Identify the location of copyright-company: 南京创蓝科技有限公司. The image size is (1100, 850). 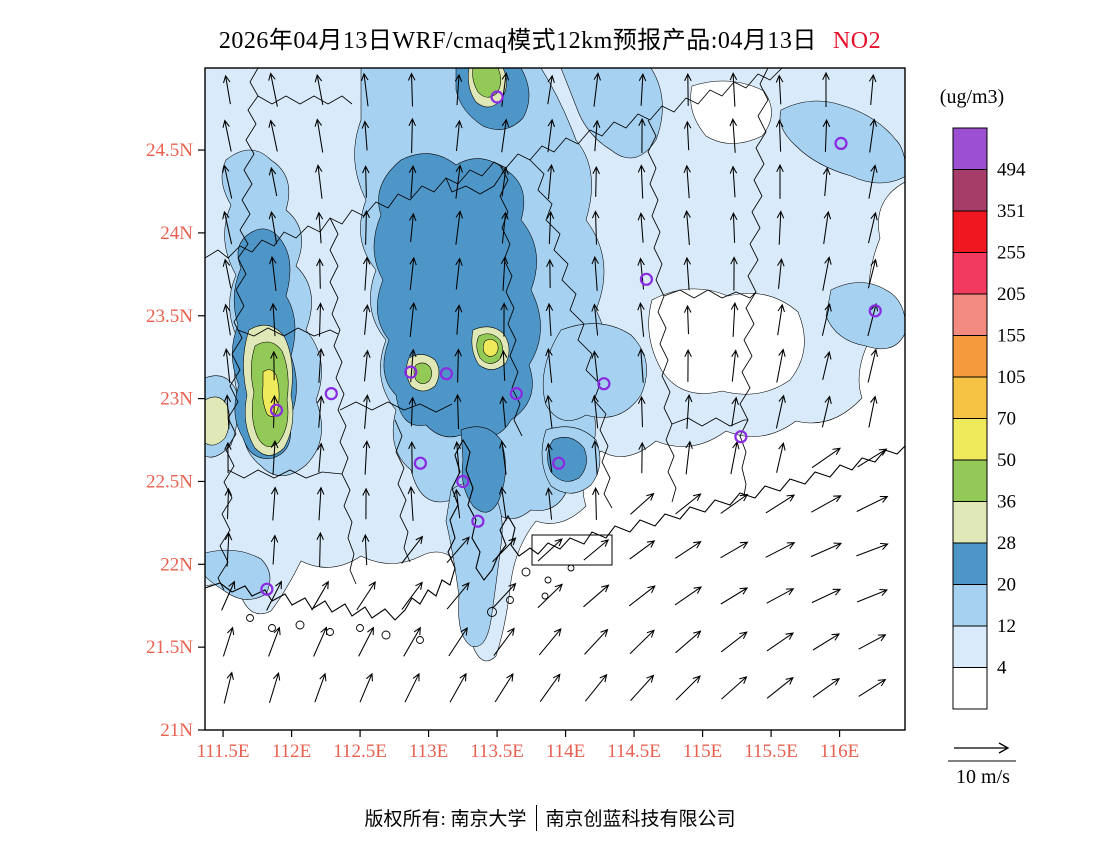
(640, 819).